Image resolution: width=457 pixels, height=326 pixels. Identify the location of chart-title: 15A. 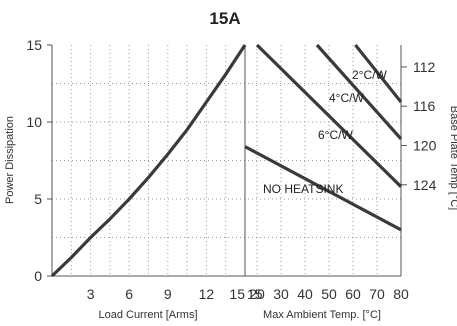
(224, 18).